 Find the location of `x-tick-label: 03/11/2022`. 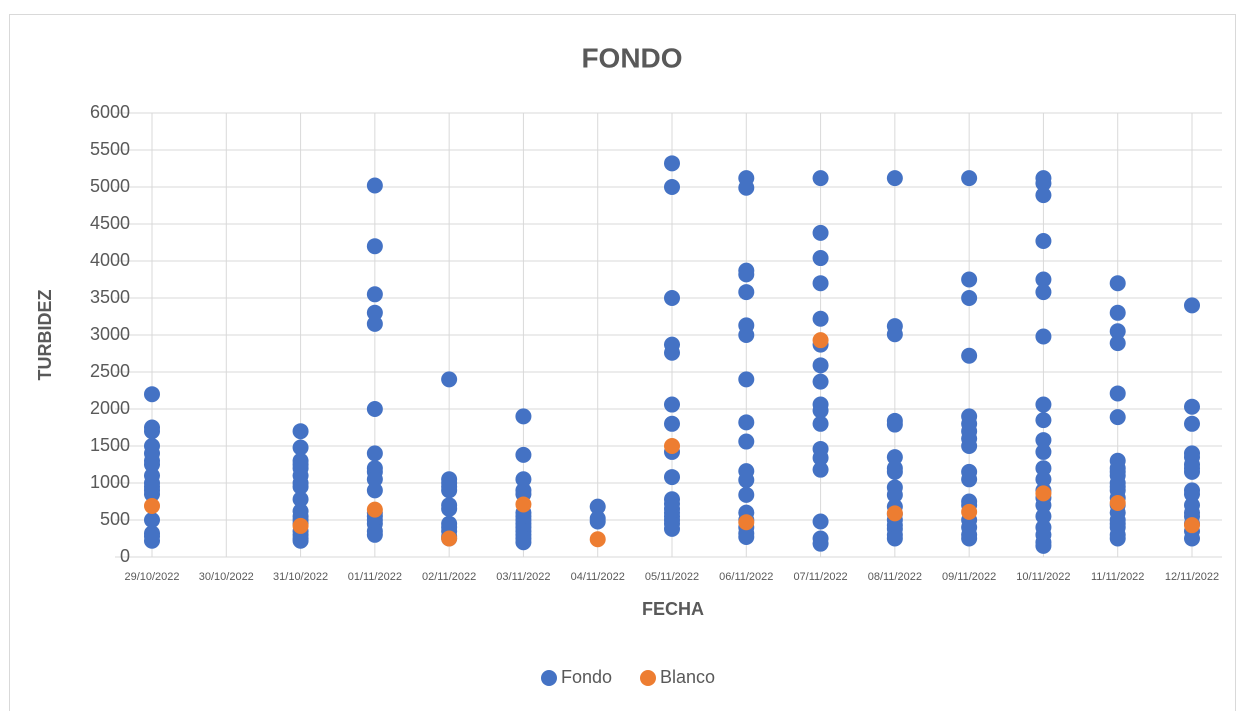

x-tick-label: 03/11/2022 is located at coordinates (523, 577).